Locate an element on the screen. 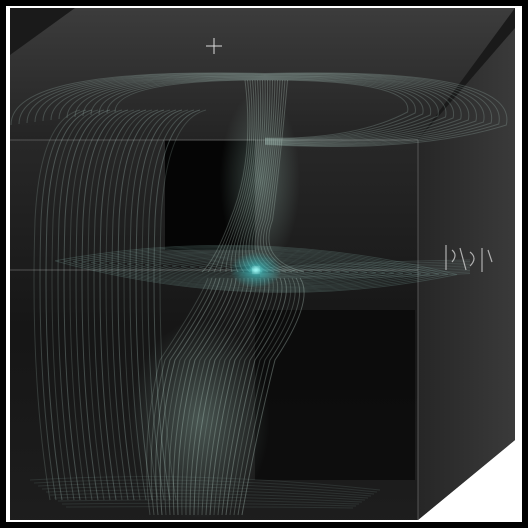 This screenshot has width=528, height=528. dark-void is located at coordinates (335, 395).